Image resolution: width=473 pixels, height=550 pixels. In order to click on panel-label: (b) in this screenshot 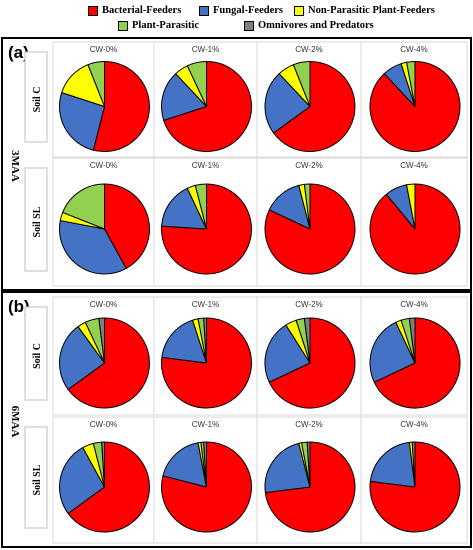, I will do `click(19, 306)`.